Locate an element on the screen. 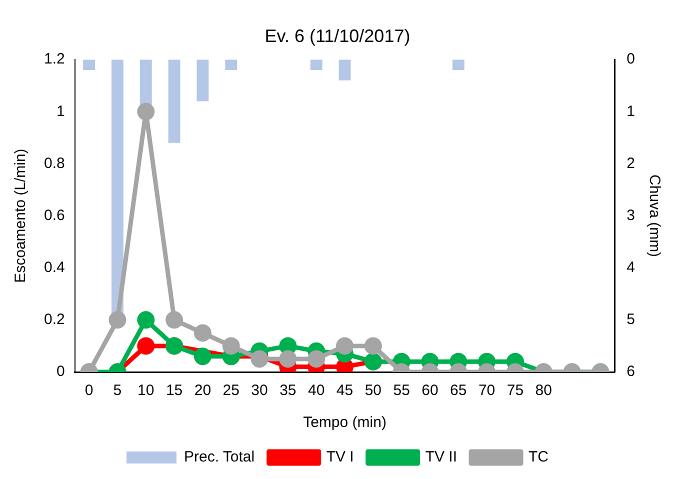  y2-tick-label: 6 is located at coordinates (630, 371).